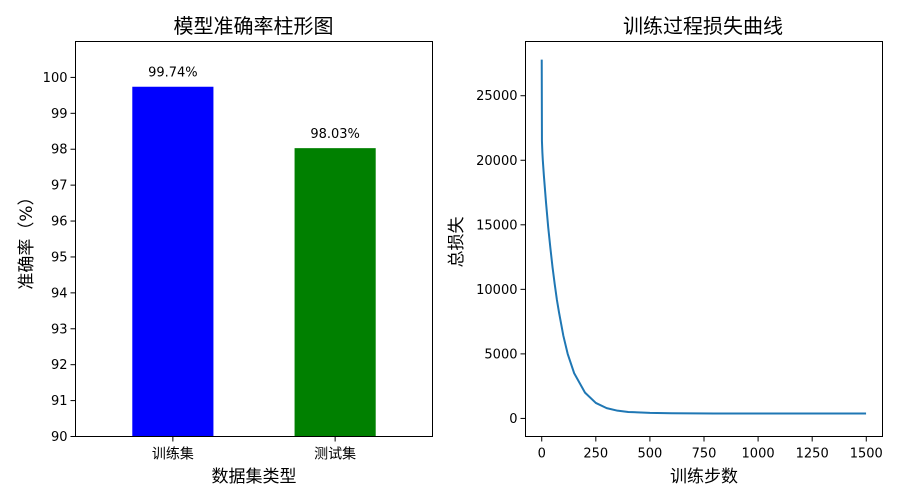 This screenshot has width=900, height=500. Describe the element at coordinates (27, 238) in the screenshot. I see `bar-y-axis-label: 准确率（%）` at that location.